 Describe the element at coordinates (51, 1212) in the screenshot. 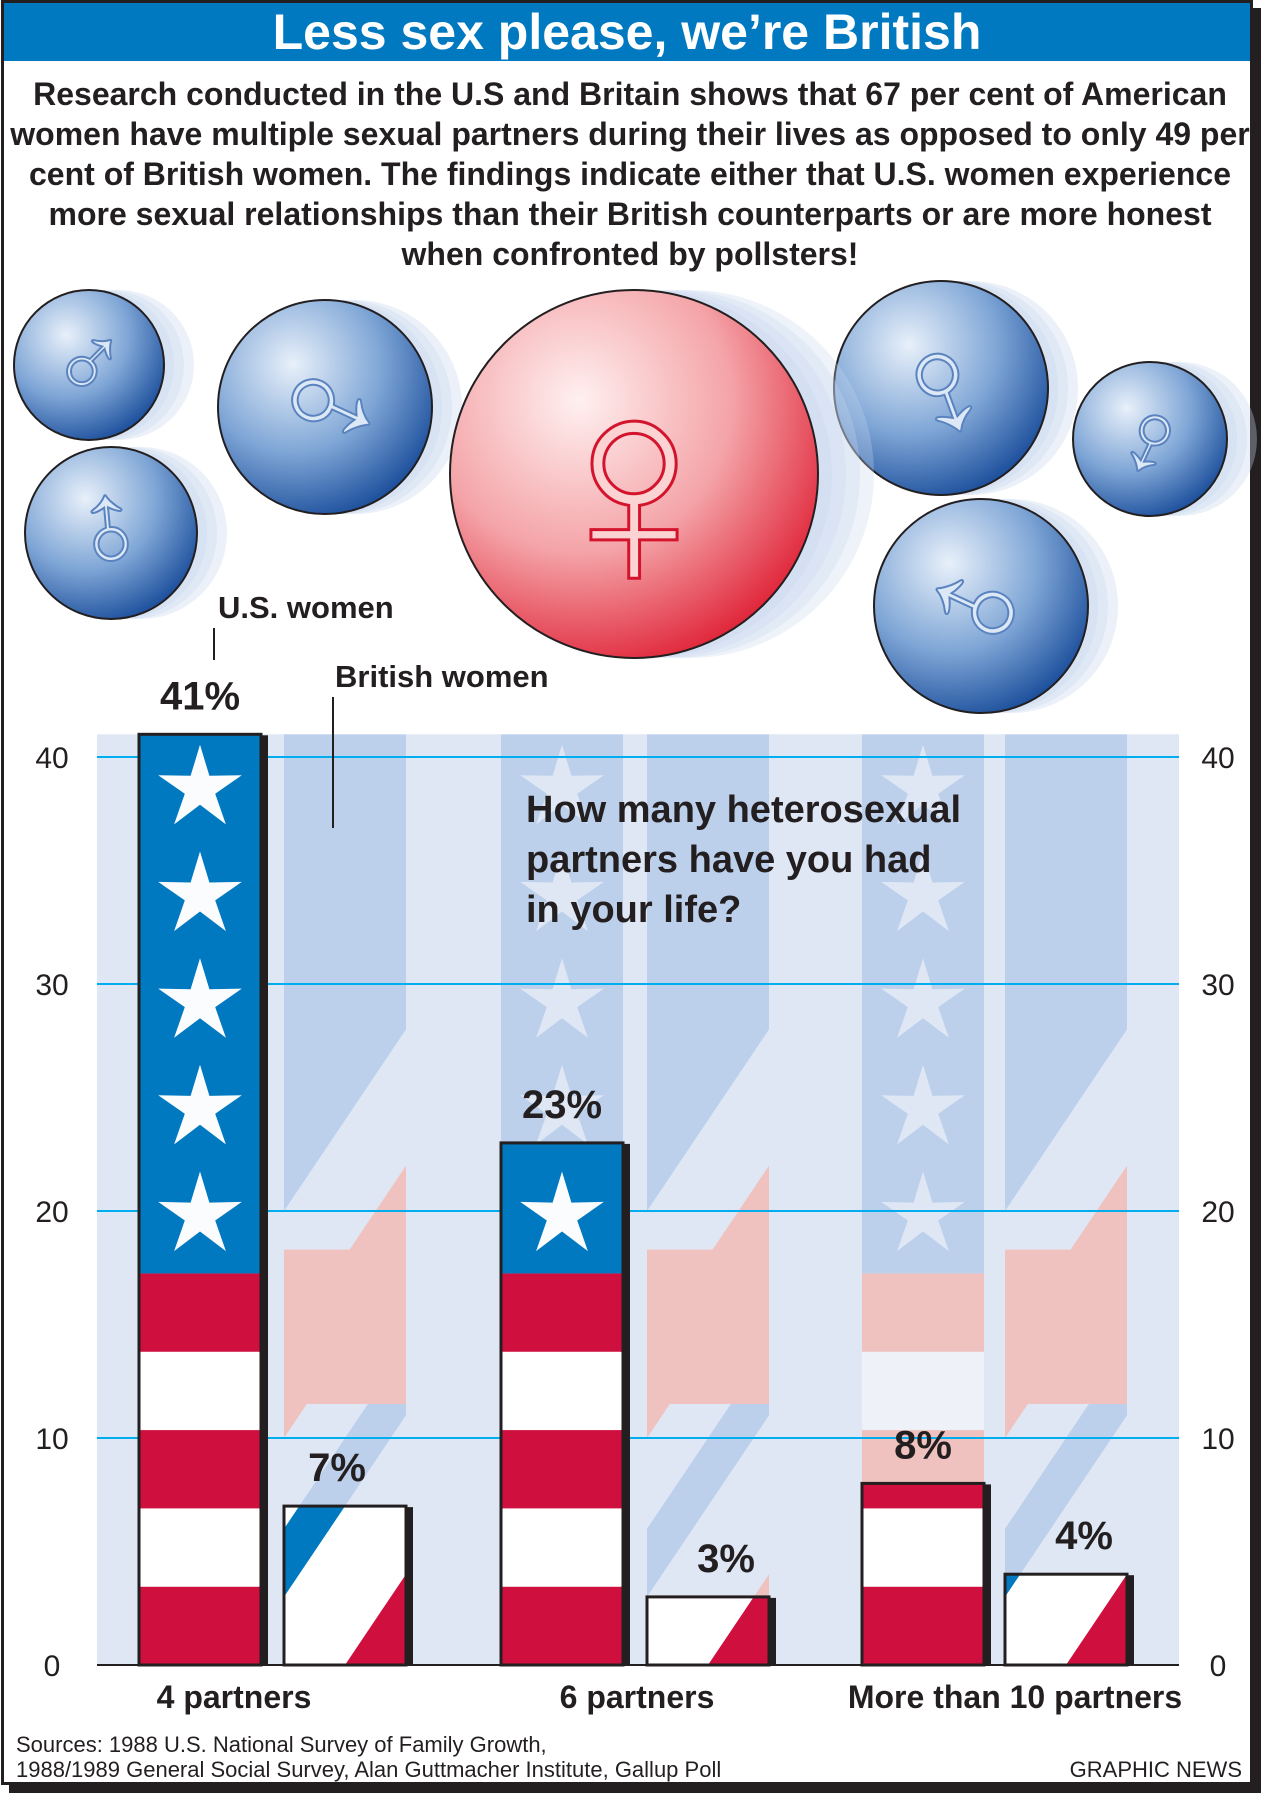

I see `y-tick-label-left: 20` at that location.